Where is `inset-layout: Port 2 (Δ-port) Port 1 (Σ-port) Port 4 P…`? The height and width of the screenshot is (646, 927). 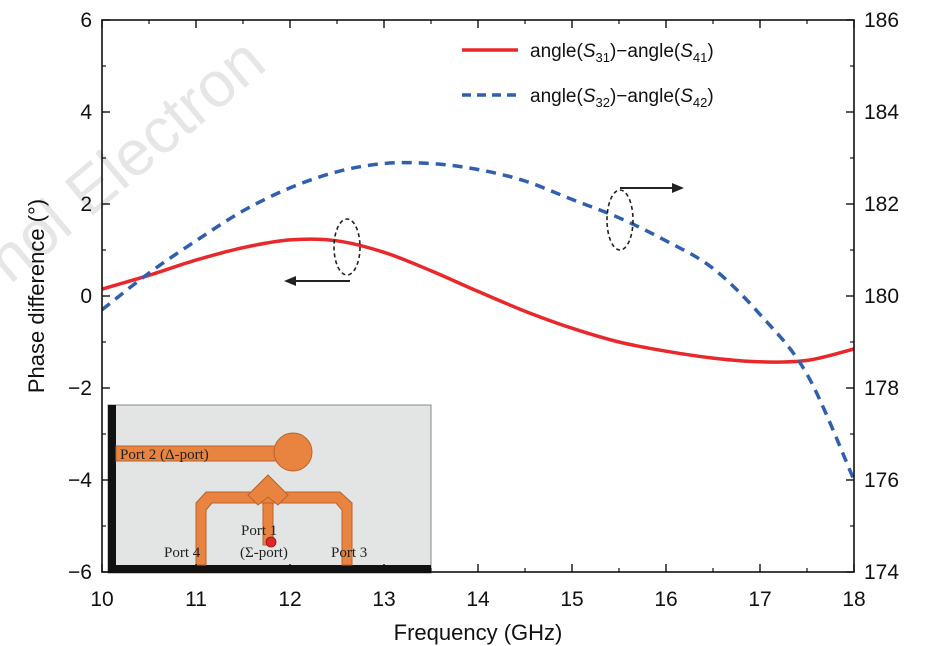 inset-layout: Port 2 (Δ-port) Port 1 (Σ-port) Port 4 P… is located at coordinates (269, 489).